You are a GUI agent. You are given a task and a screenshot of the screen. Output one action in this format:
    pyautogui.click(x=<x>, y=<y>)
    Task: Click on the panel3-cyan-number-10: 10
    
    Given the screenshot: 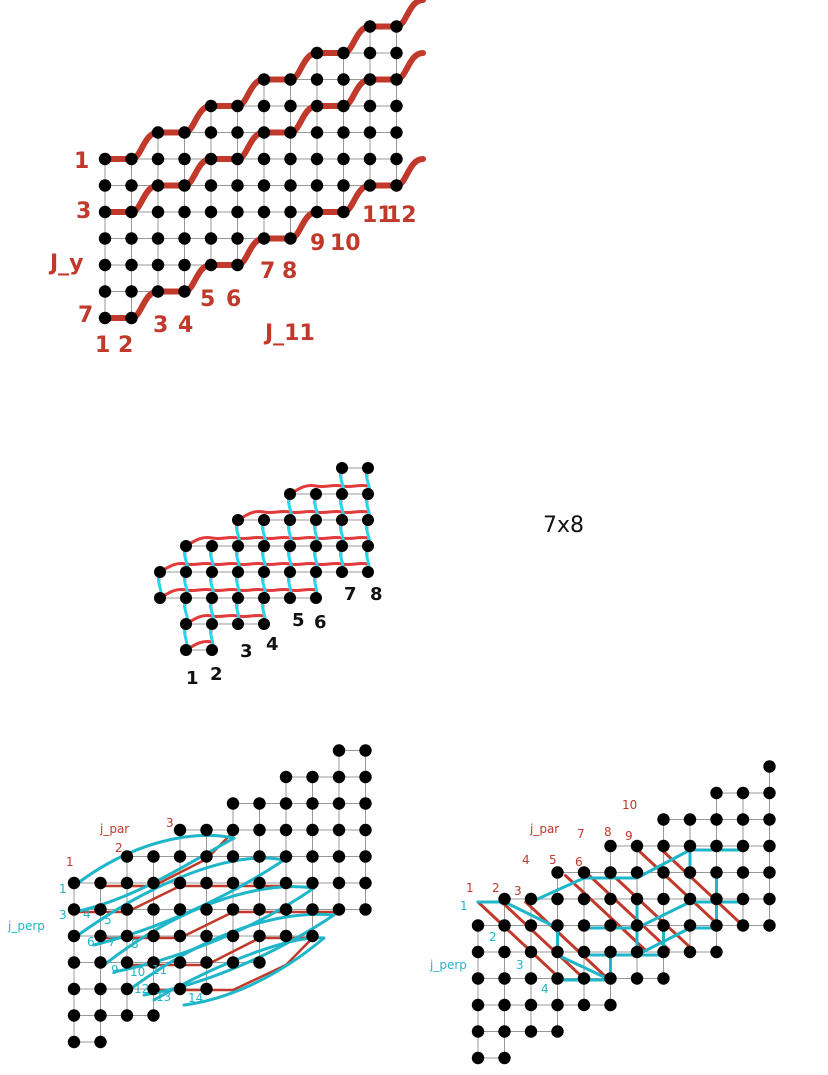 What is the action you would take?
    pyautogui.click(x=137, y=972)
    